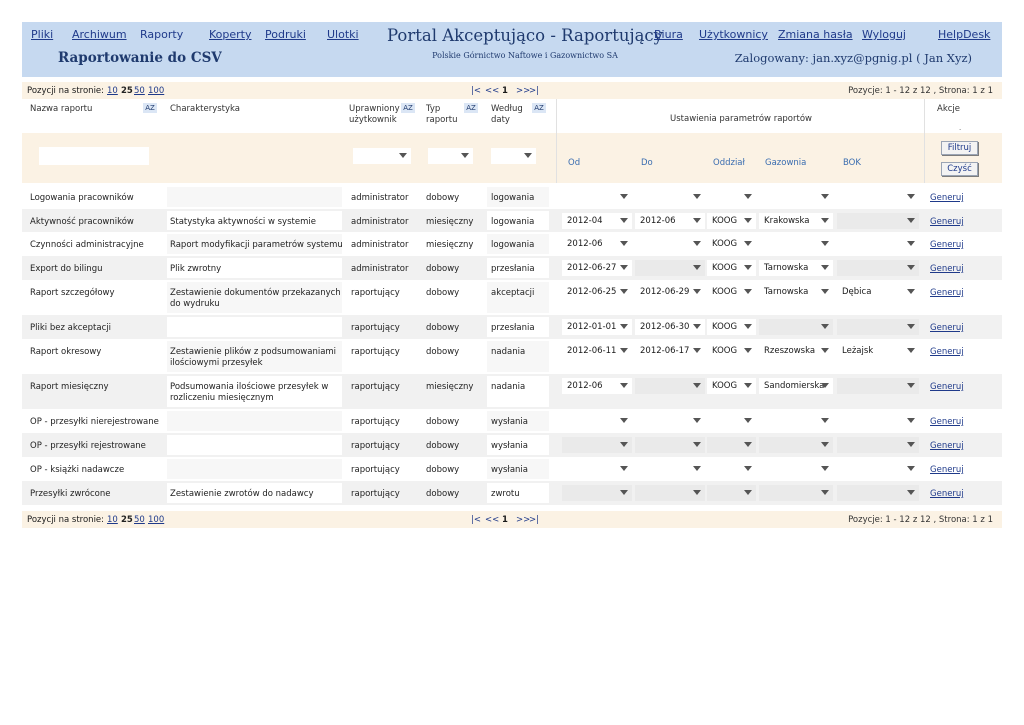  Describe the element at coordinates (597, 327) in the screenshot. I see `param-from-select: 2012-01-01` at that location.